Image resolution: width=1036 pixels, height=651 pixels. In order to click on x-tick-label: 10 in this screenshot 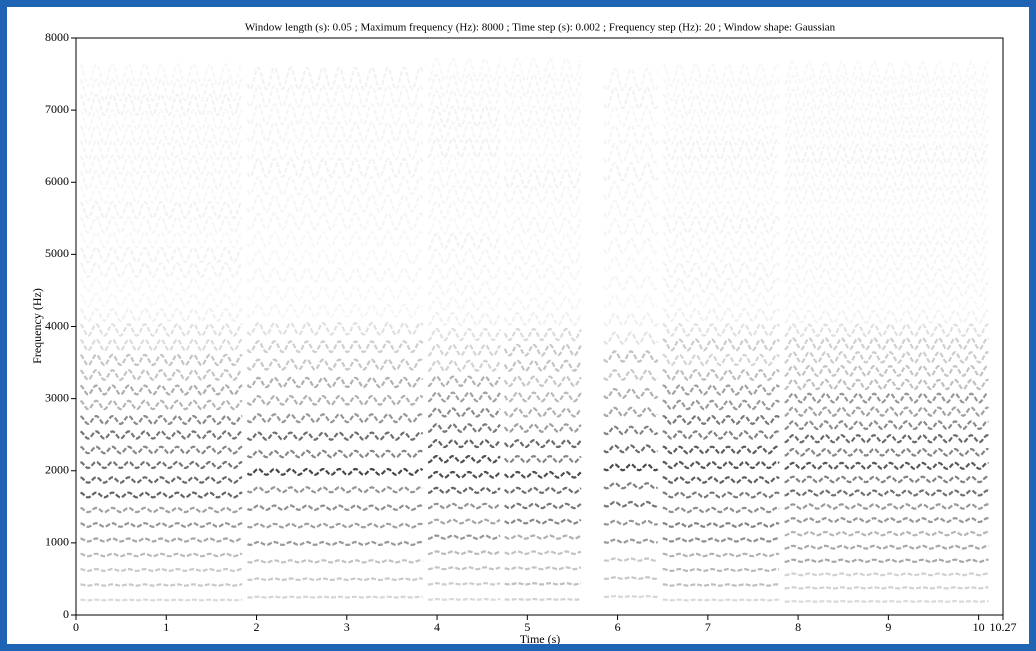, I will do `click(979, 627)`.